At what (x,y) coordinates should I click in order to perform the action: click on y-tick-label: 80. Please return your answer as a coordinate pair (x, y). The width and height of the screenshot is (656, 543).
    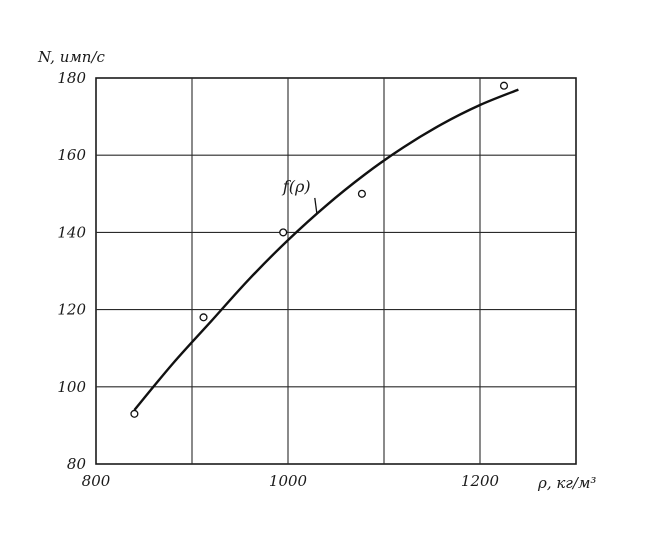
    Looking at the image, I should click on (77, 464).